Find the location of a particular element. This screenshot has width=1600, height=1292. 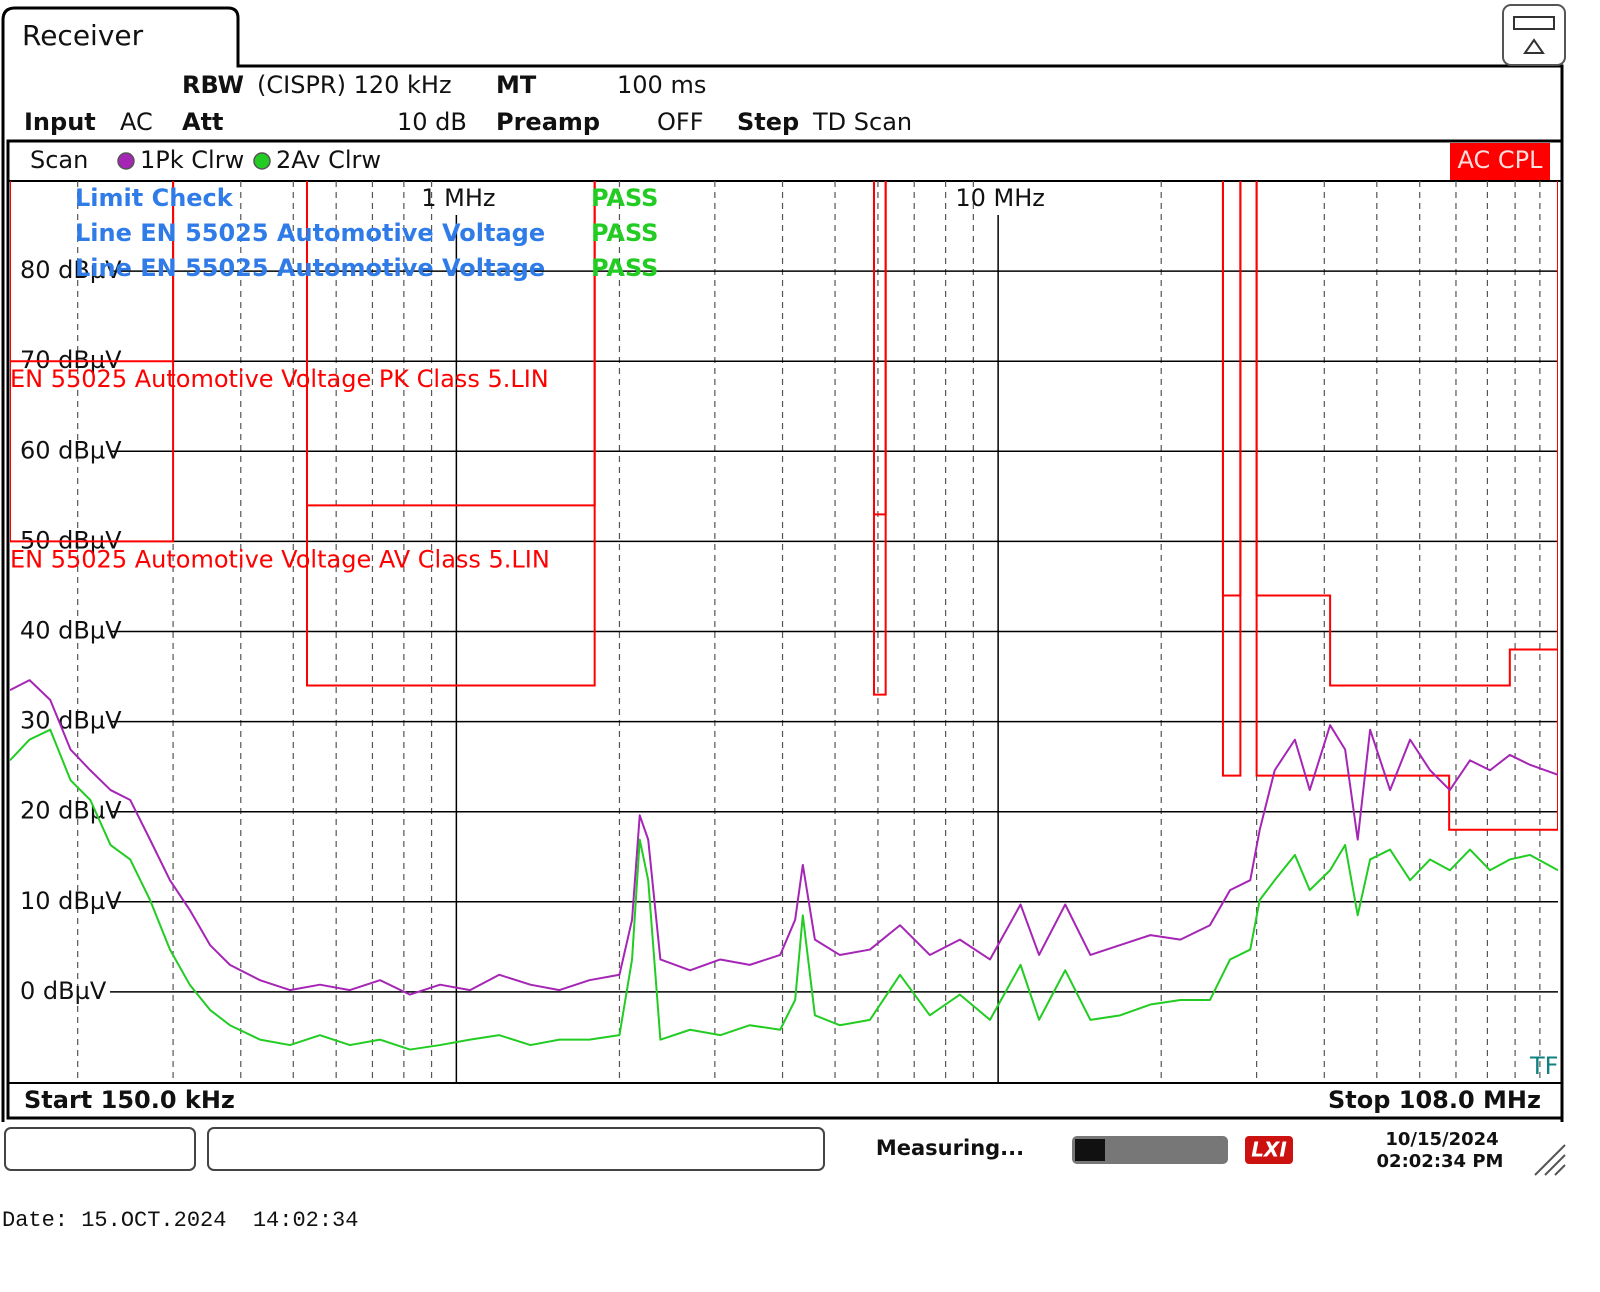

y-tick-label: 10 dBµV is located at coordinates (71, 901).